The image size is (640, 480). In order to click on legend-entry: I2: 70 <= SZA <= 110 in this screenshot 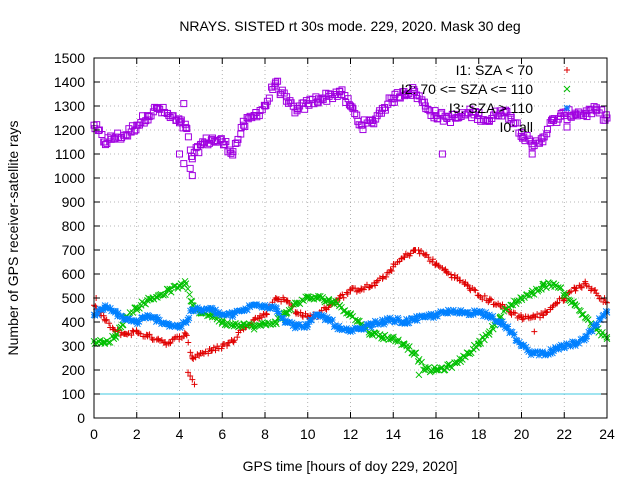, I will do `click(486, 89)`.